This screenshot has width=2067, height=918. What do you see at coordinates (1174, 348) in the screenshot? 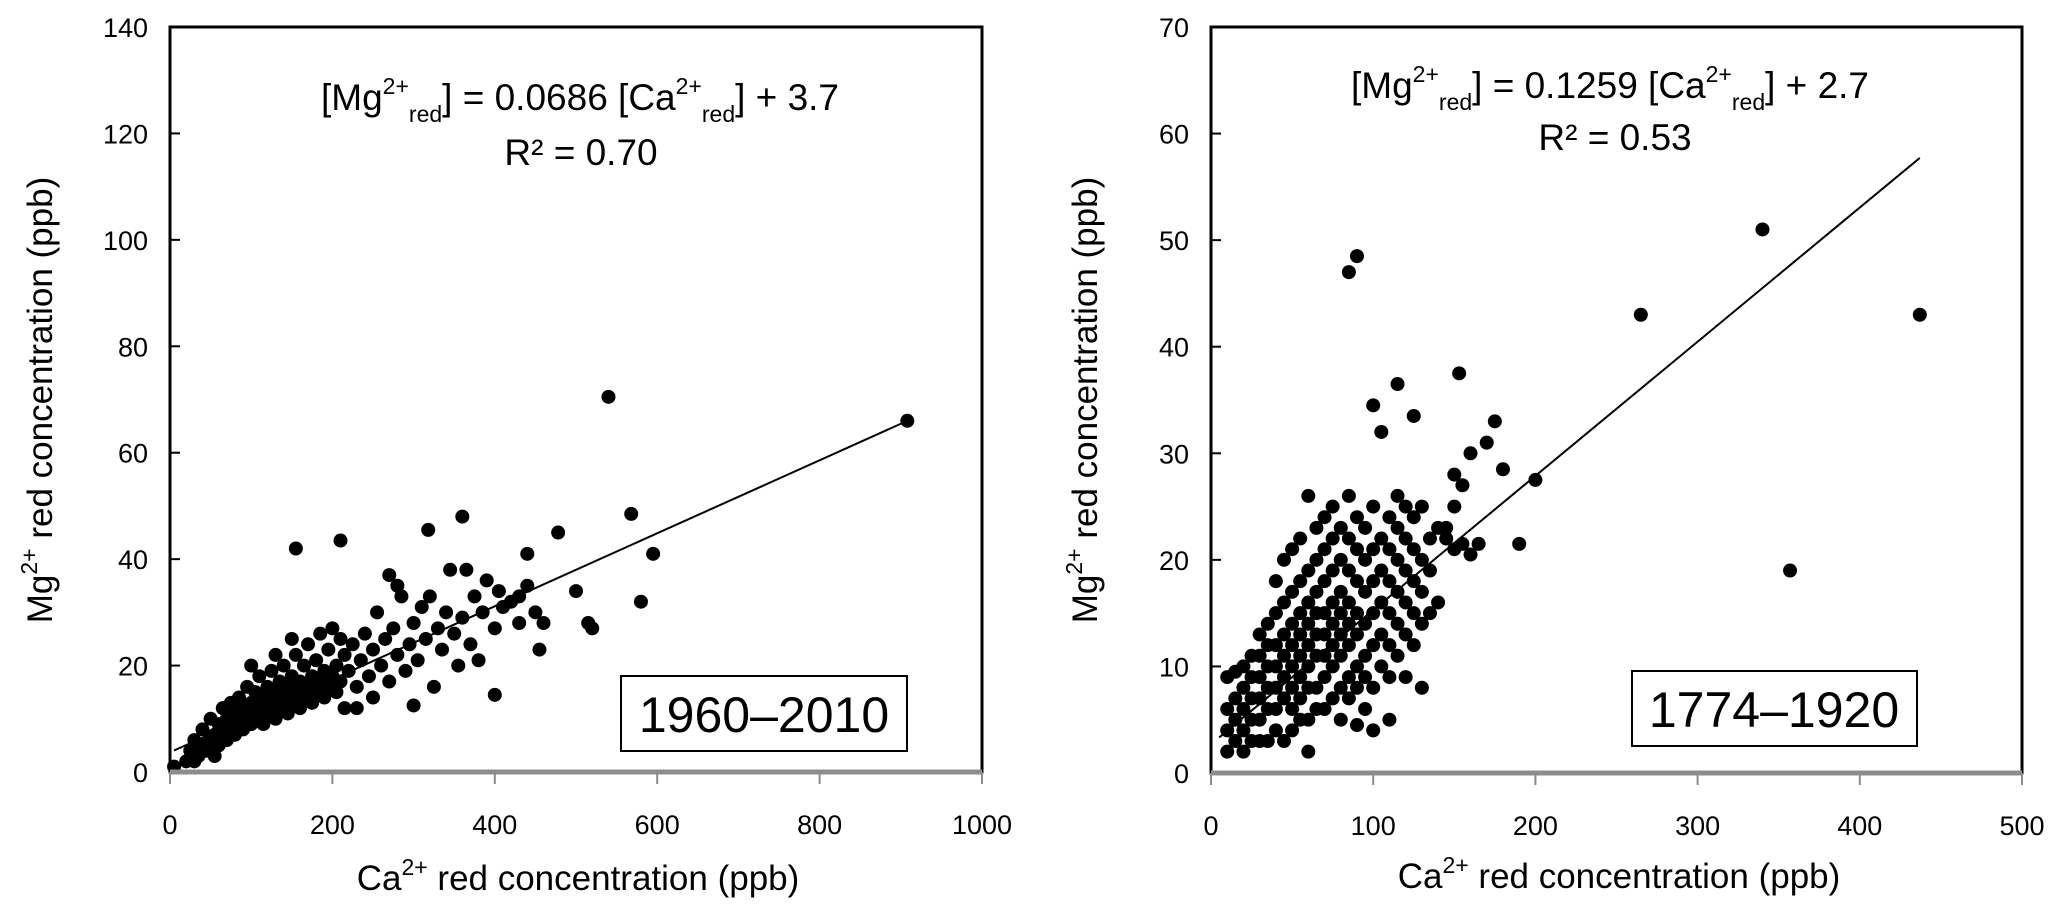
I see `y-tick-label: 40` at bounding box center [1174, 348].